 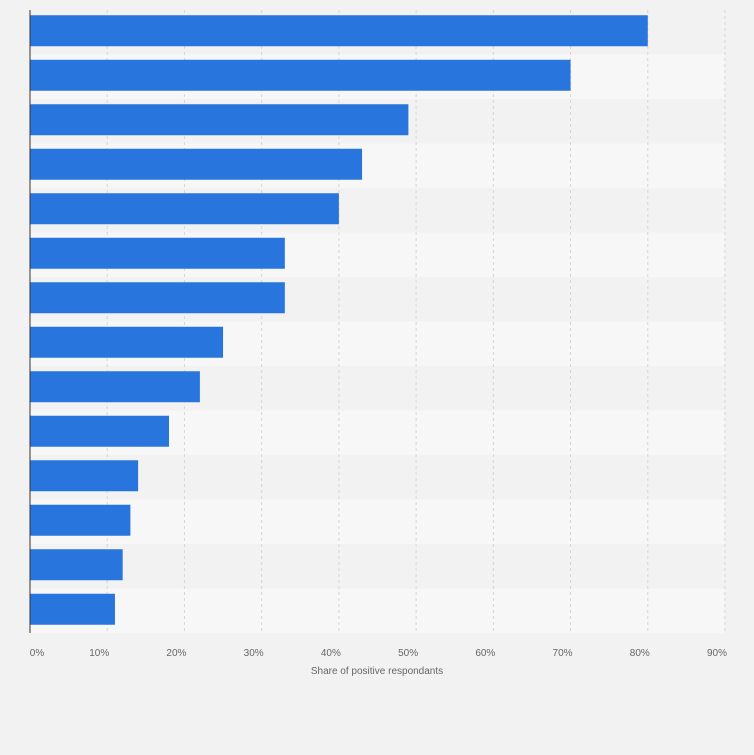 What do you see at coordinates (563, 653) in the screenshot?
I see `x-tick-label: 70%` at bounding box center [563, 653].